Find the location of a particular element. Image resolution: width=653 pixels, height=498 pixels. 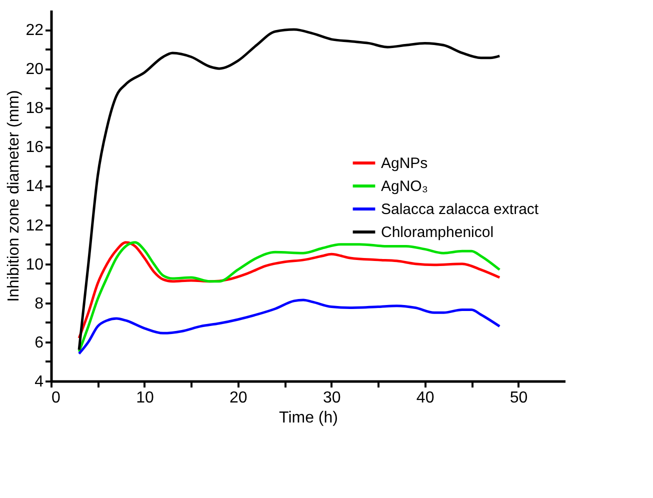

y-tick-label: 10 is located at coordinates (35, 265).